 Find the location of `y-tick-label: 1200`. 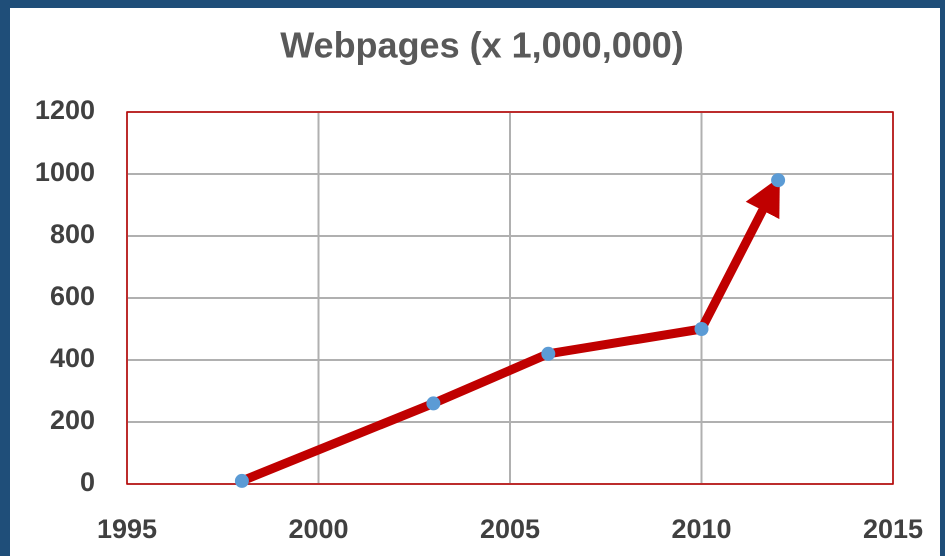

y-tick-label: 1200 is located at coordinates (65, 110).